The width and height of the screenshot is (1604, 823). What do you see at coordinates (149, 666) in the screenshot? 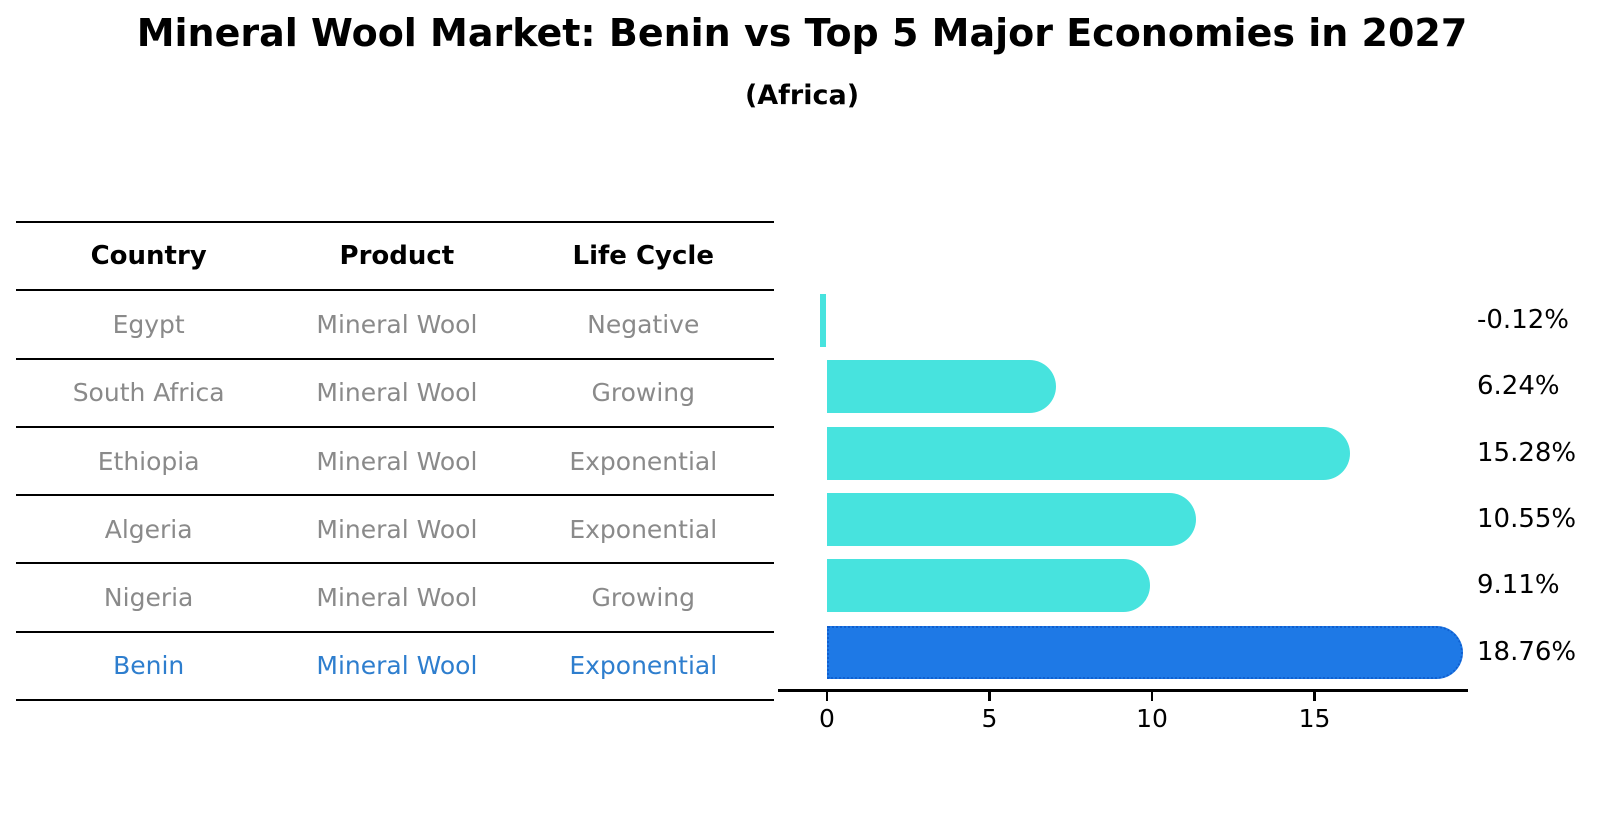
I see `table-cell-country: Benin` at bounding box center [149, 666].